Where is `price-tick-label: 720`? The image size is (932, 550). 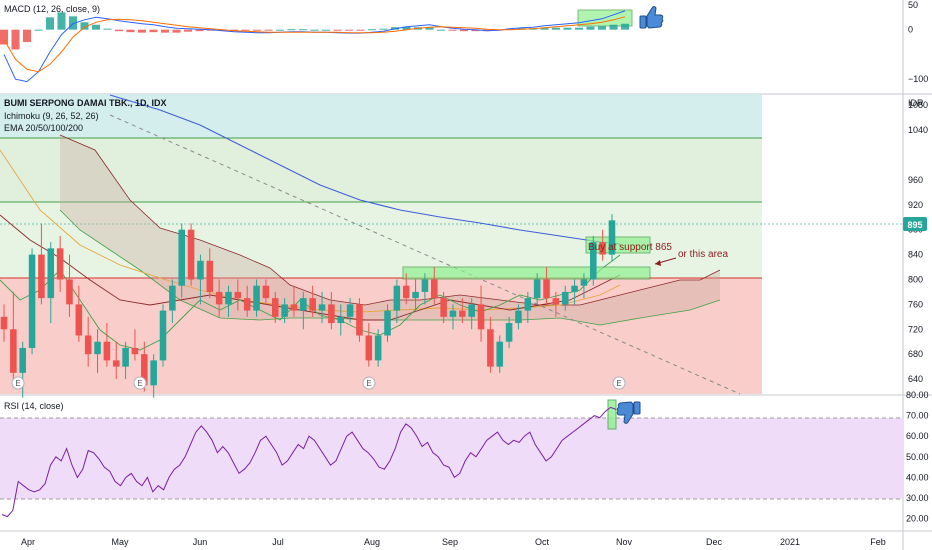 price-tick-label: 720 is located at coordinates (915, 329).